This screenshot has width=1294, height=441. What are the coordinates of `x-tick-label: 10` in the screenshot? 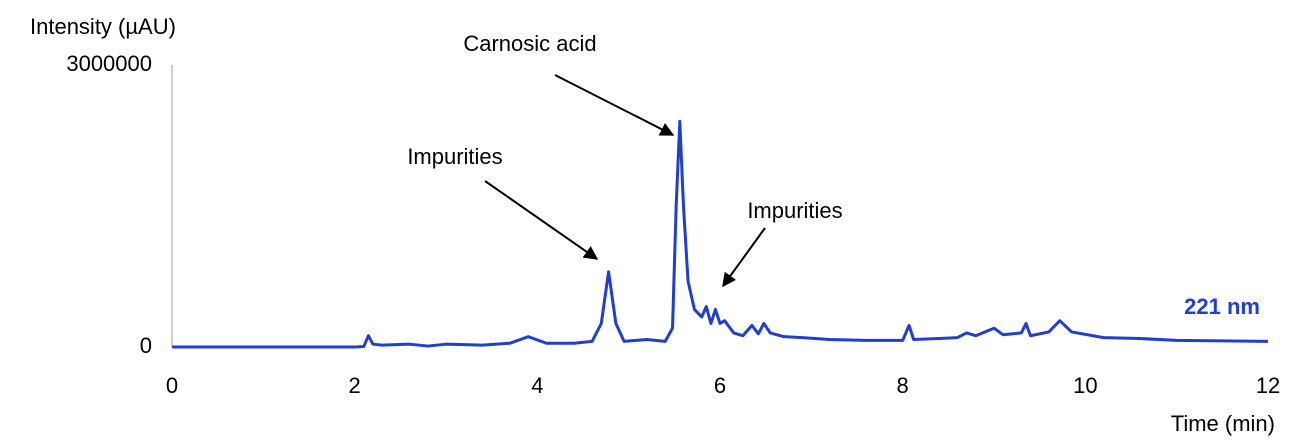 It's located at (1085, 385).